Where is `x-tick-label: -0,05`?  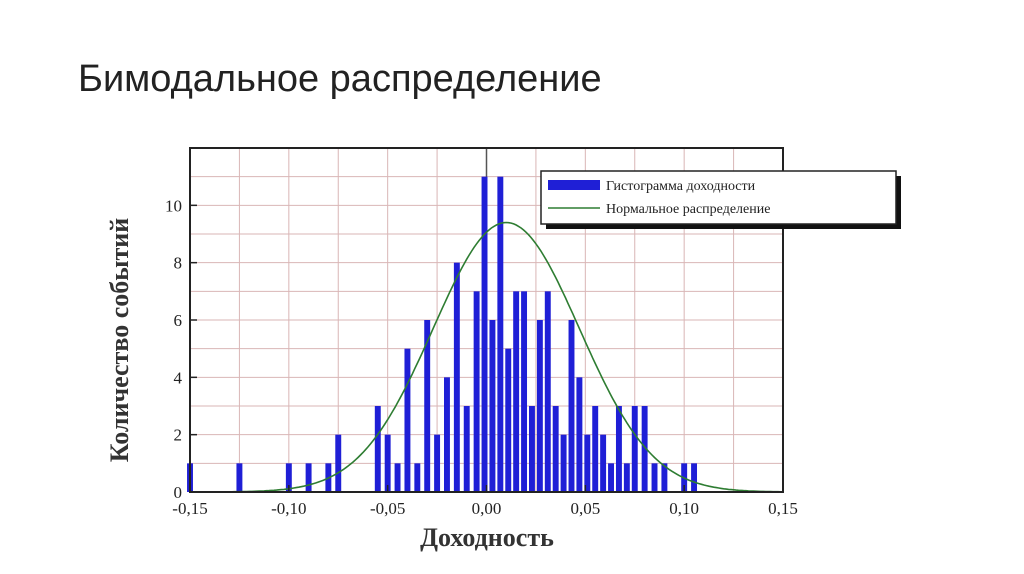 x-tick-label: -0,05 is located at coordinates (387, 508).